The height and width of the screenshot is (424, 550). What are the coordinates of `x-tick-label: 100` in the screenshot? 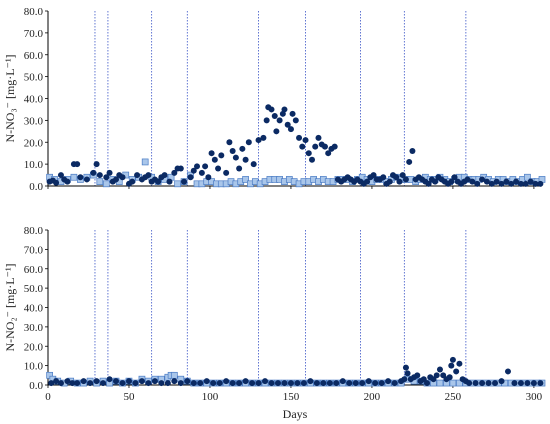 It's located at (210, 397).